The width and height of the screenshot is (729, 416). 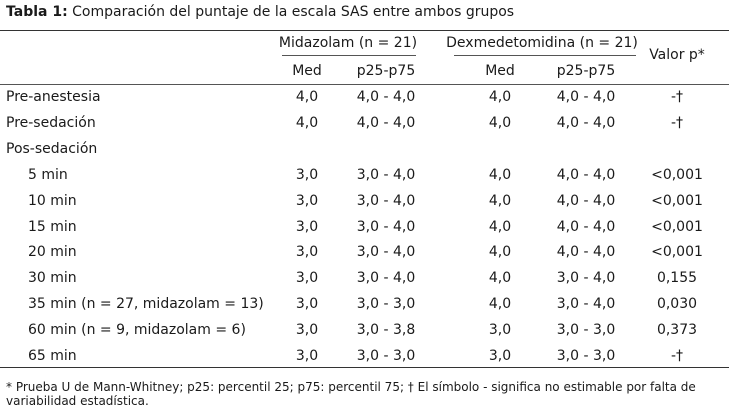 What do you see at coordinates (52, 149) in the screenshot?
I see `row-label: Pos-sedación` at bounding box center [52, 149].